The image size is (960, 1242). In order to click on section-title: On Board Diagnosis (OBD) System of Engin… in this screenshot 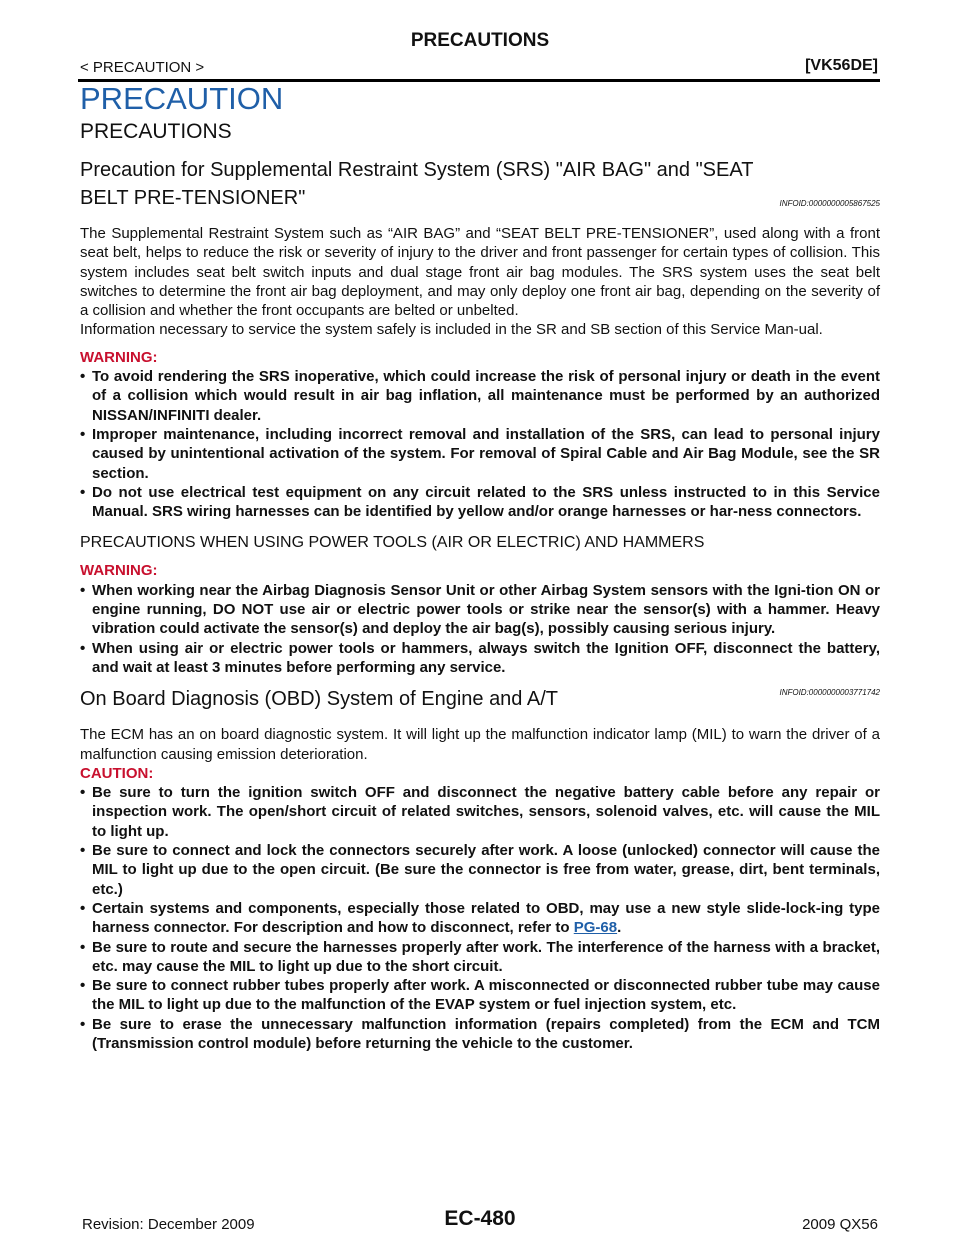, I will do `click(480, 699)`.